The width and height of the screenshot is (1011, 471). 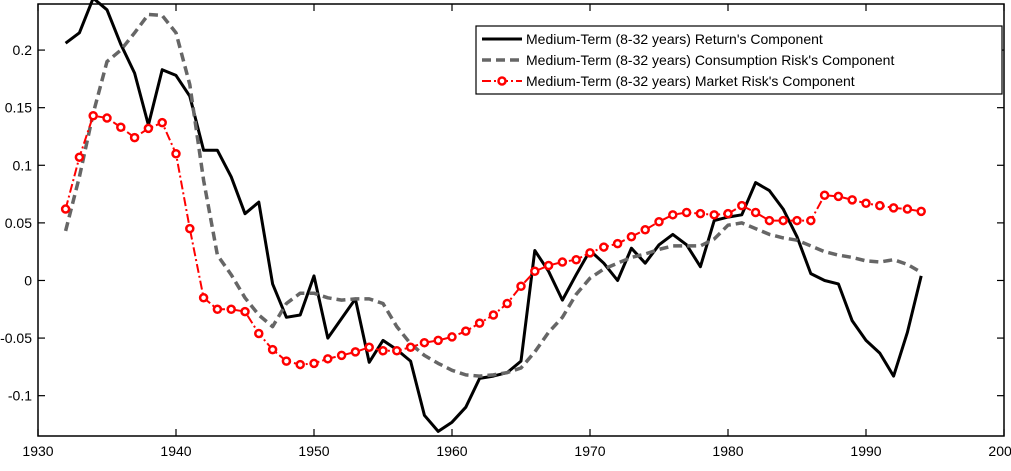 I want to click on y-tick-label: -0.1, so click(x=20, y=396).